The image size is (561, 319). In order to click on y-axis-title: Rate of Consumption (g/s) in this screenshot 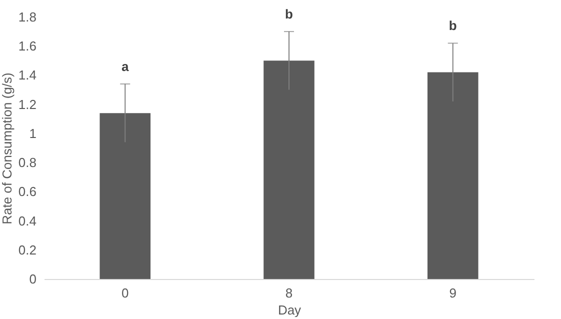, I will do `click(7, 148)`.